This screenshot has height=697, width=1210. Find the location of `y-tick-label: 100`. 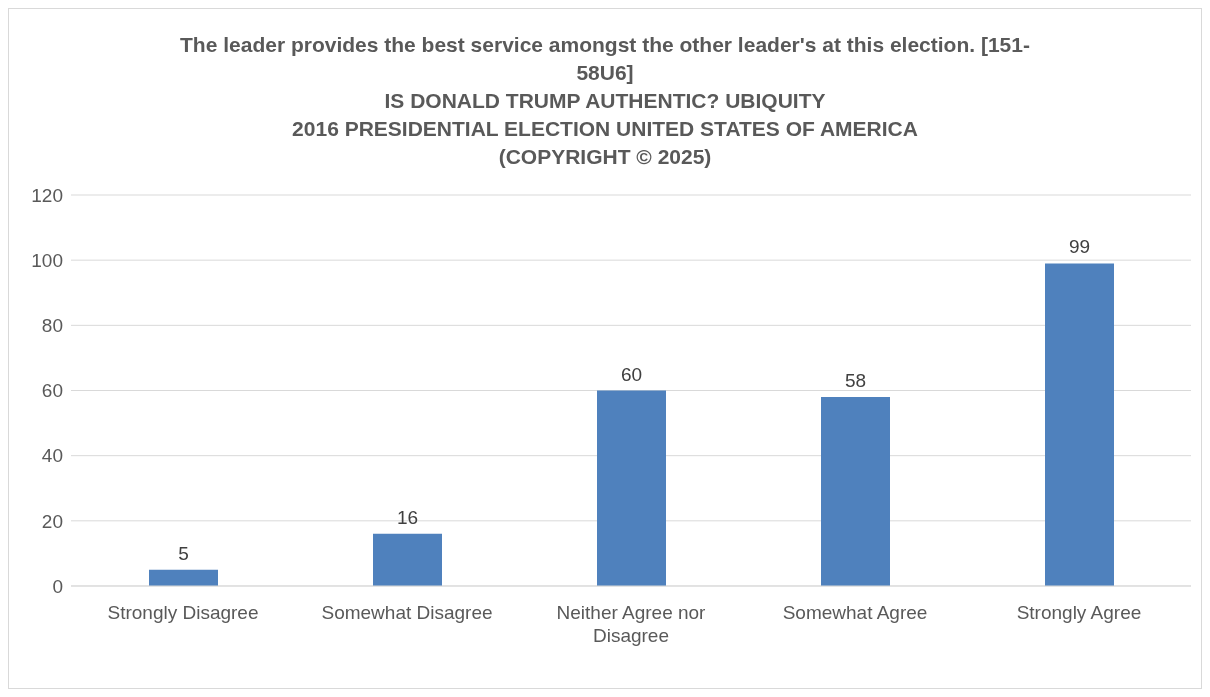

y-tick-label: 100 is located at coordinates (47, 260).